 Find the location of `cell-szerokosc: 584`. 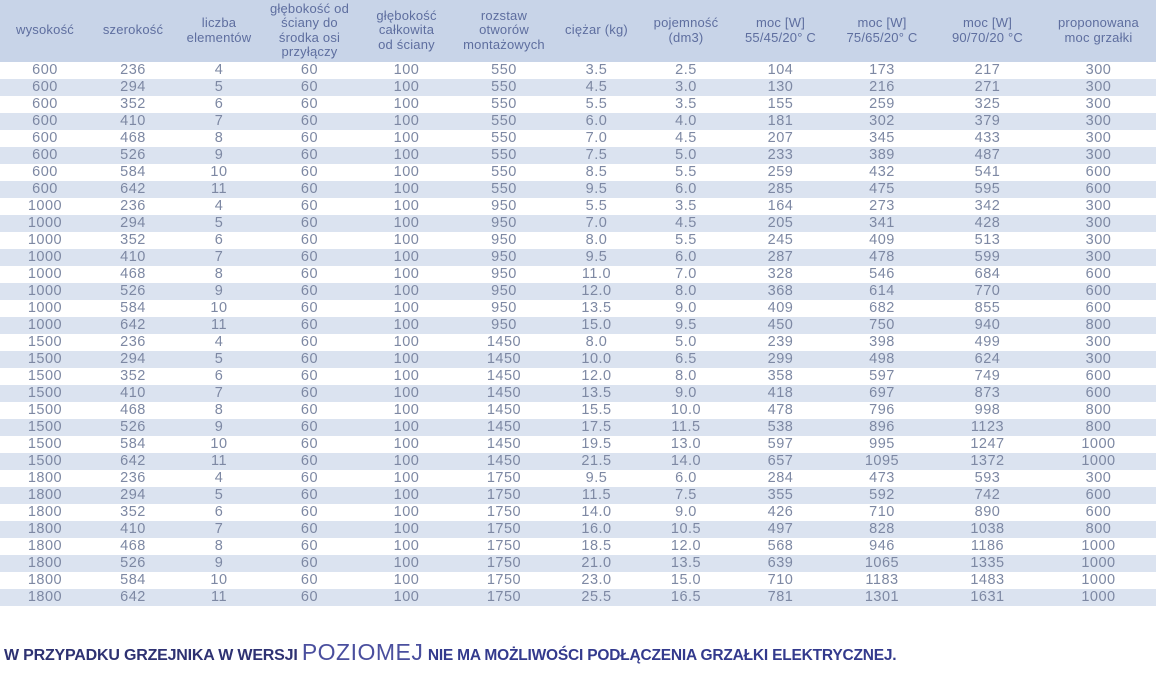

cell-szerokosc: 584 is located at coordinates (133, 172).